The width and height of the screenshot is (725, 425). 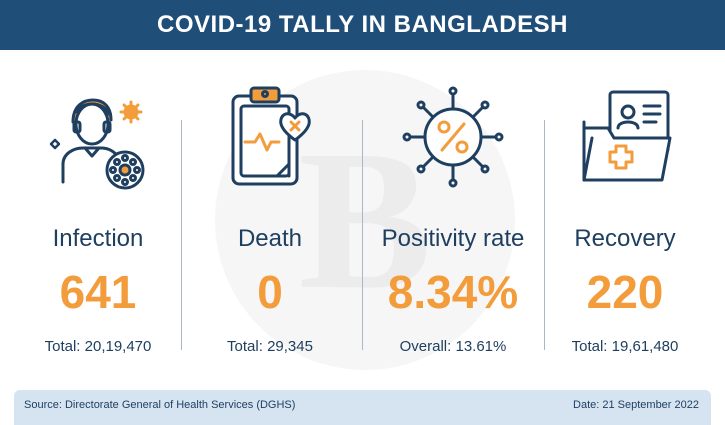 What do you see at coordinates (98, 346) in the screenshot?
I see `stat-total: Total: 20,19,470` at bounding box center [98, 346].